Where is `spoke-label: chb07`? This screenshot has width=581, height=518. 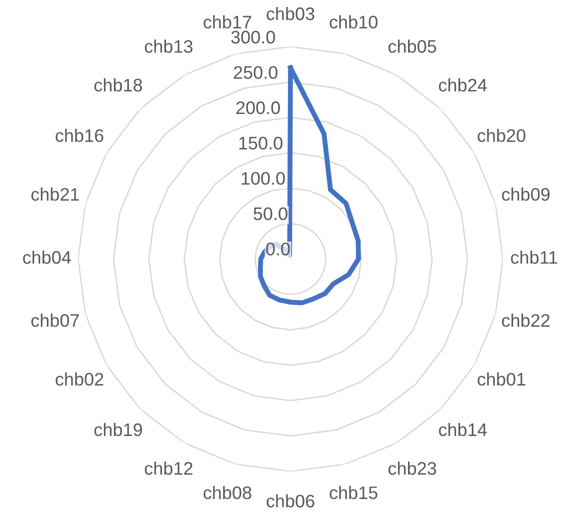 spoke-label: chb07 is located at coordinates (55, 320).